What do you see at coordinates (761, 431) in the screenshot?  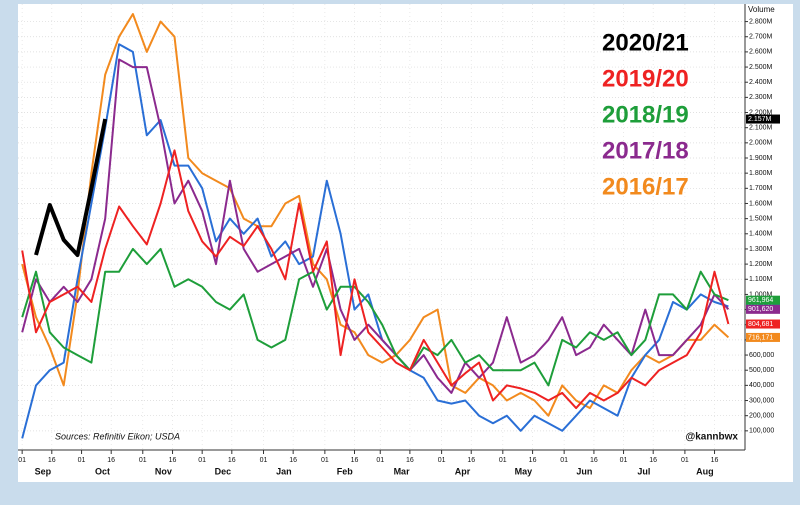 I see `y-tick-label: 100,000` at bounding box center [761, 431].